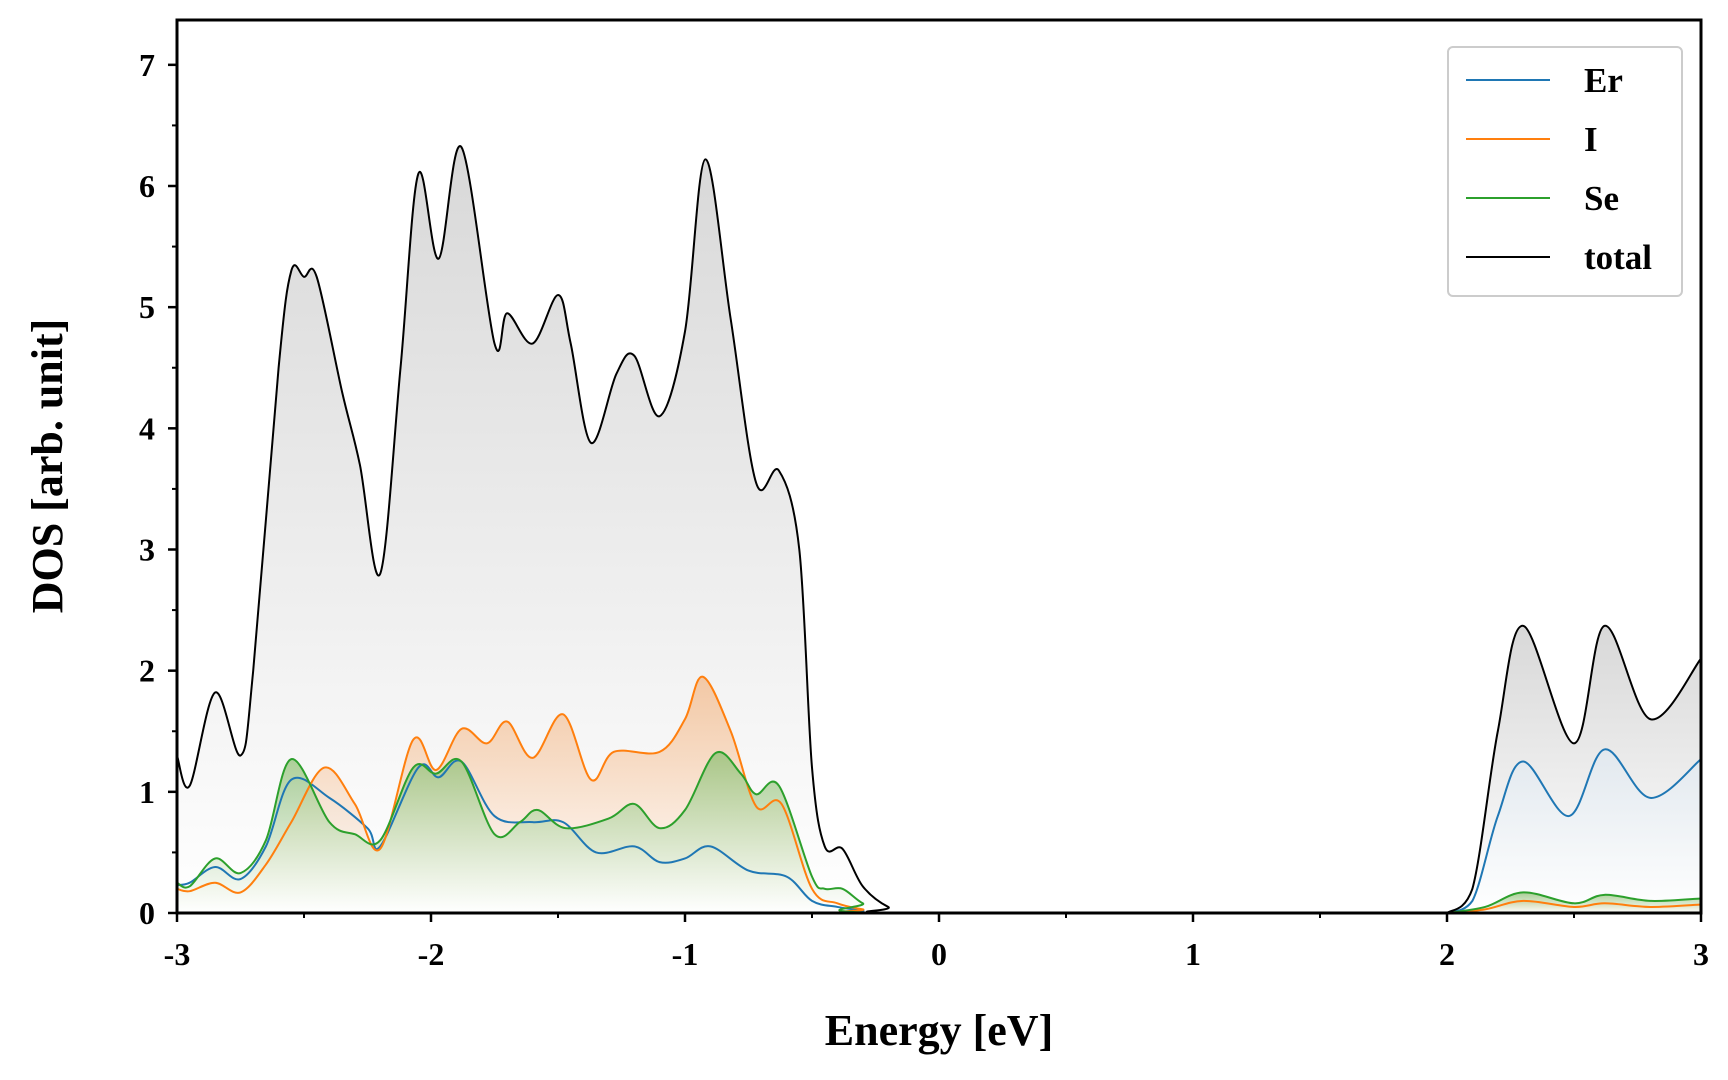 This screenshot has height=1080, width=1728. What do you see at coordinates (147, 65) in the screenshot?
I see `y-tick-label: 7` at bounding box center [147, 65].